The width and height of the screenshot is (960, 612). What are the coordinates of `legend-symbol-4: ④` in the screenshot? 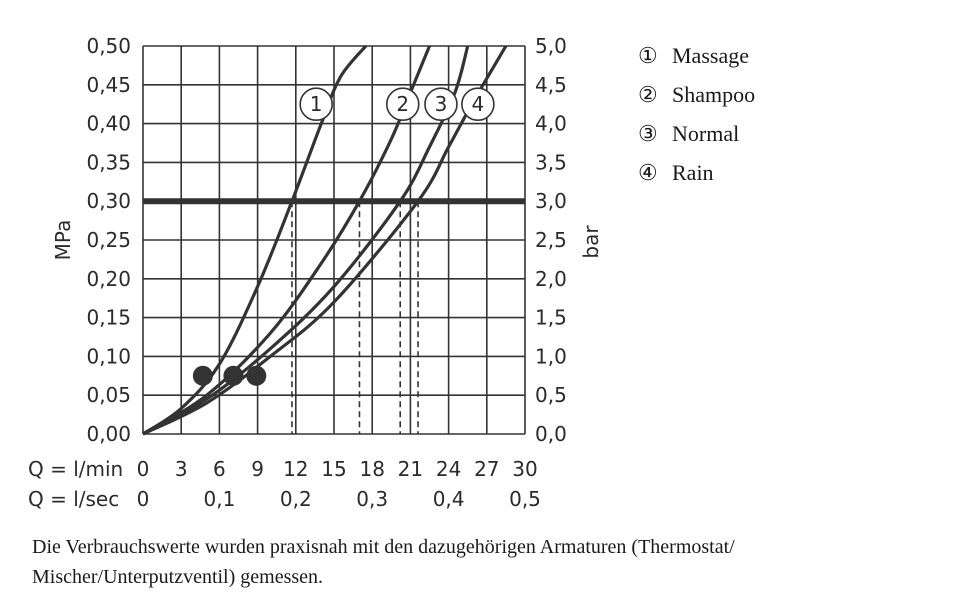 It's located at (648, 172).